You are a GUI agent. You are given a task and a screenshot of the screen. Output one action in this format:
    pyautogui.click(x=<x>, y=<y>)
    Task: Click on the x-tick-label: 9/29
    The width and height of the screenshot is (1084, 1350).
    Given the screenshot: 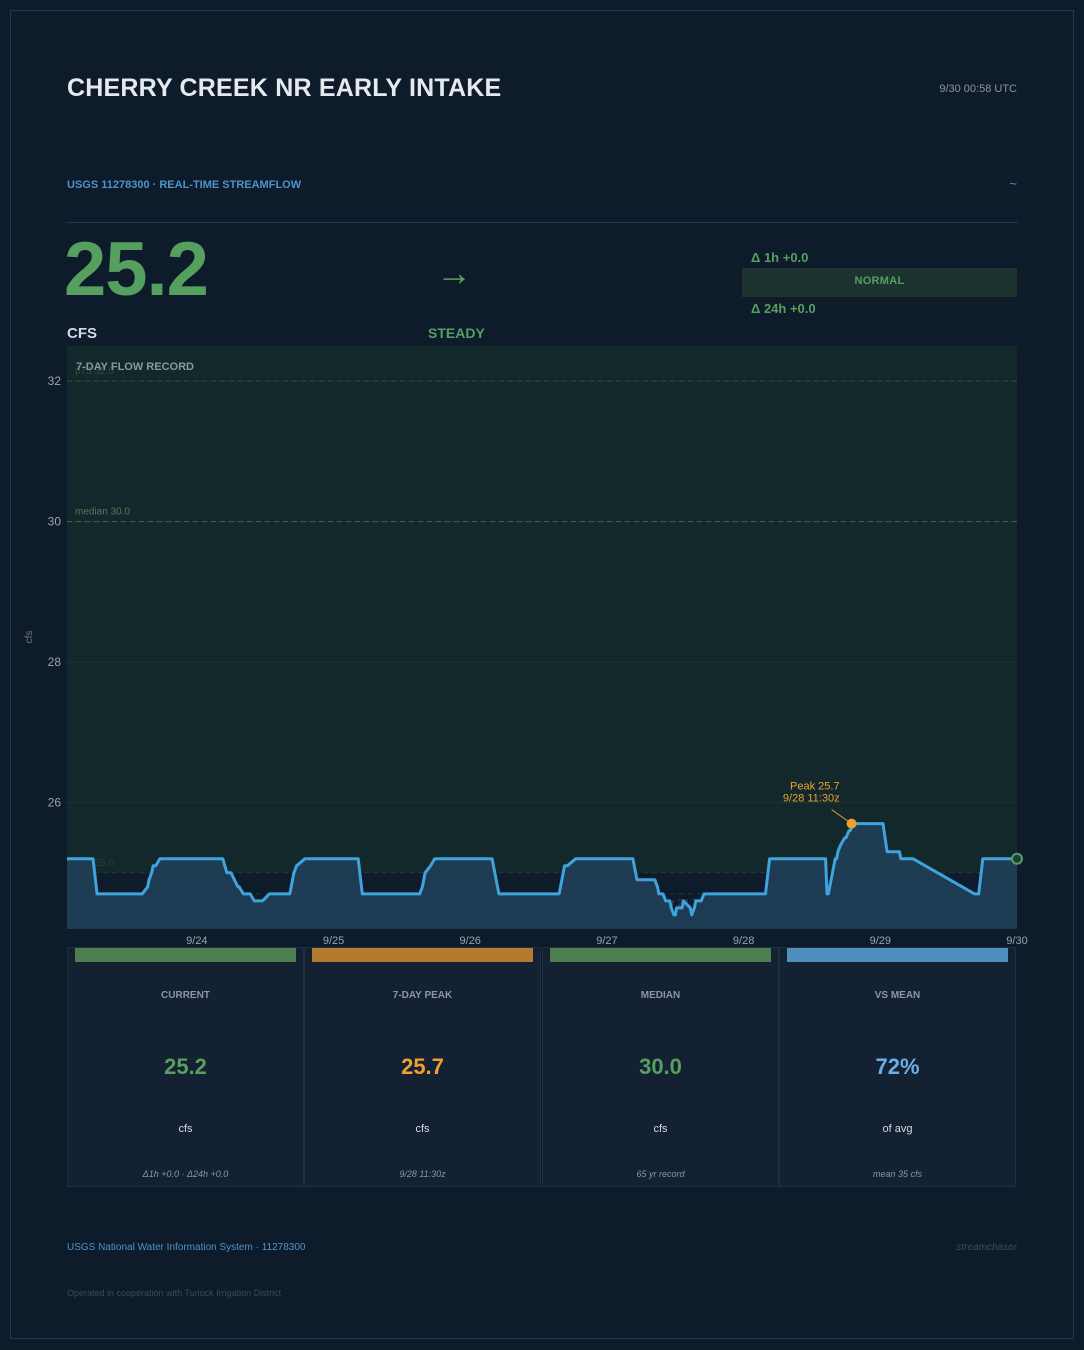 What is the action you would take?
    pyautogui.click(x=880, y=941)
    